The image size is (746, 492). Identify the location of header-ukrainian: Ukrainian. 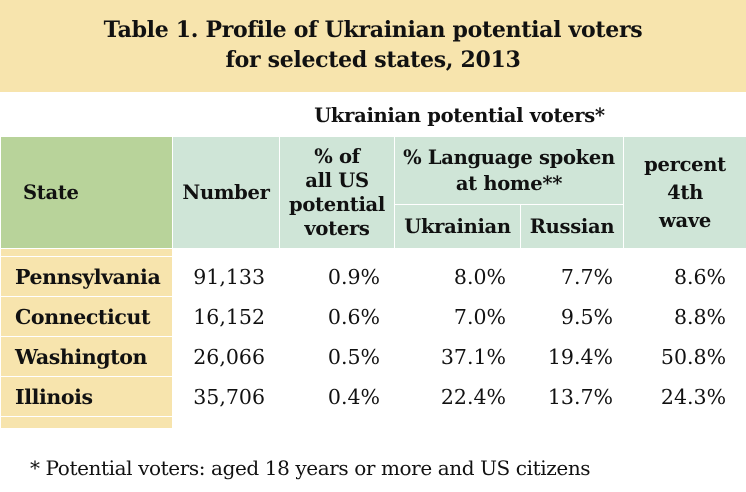
(457, 226).